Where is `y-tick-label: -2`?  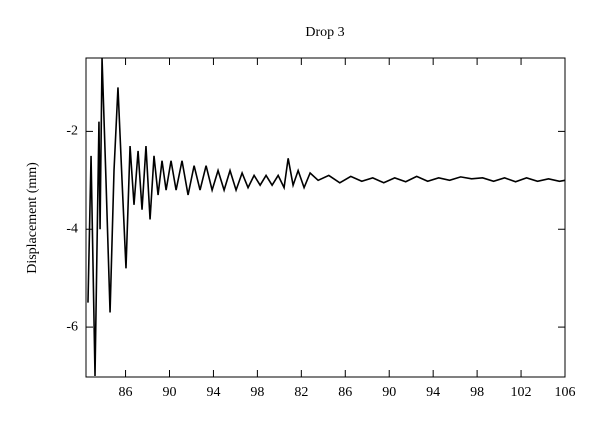
y-tick-label: -2 is located at coordinates (72, 131).